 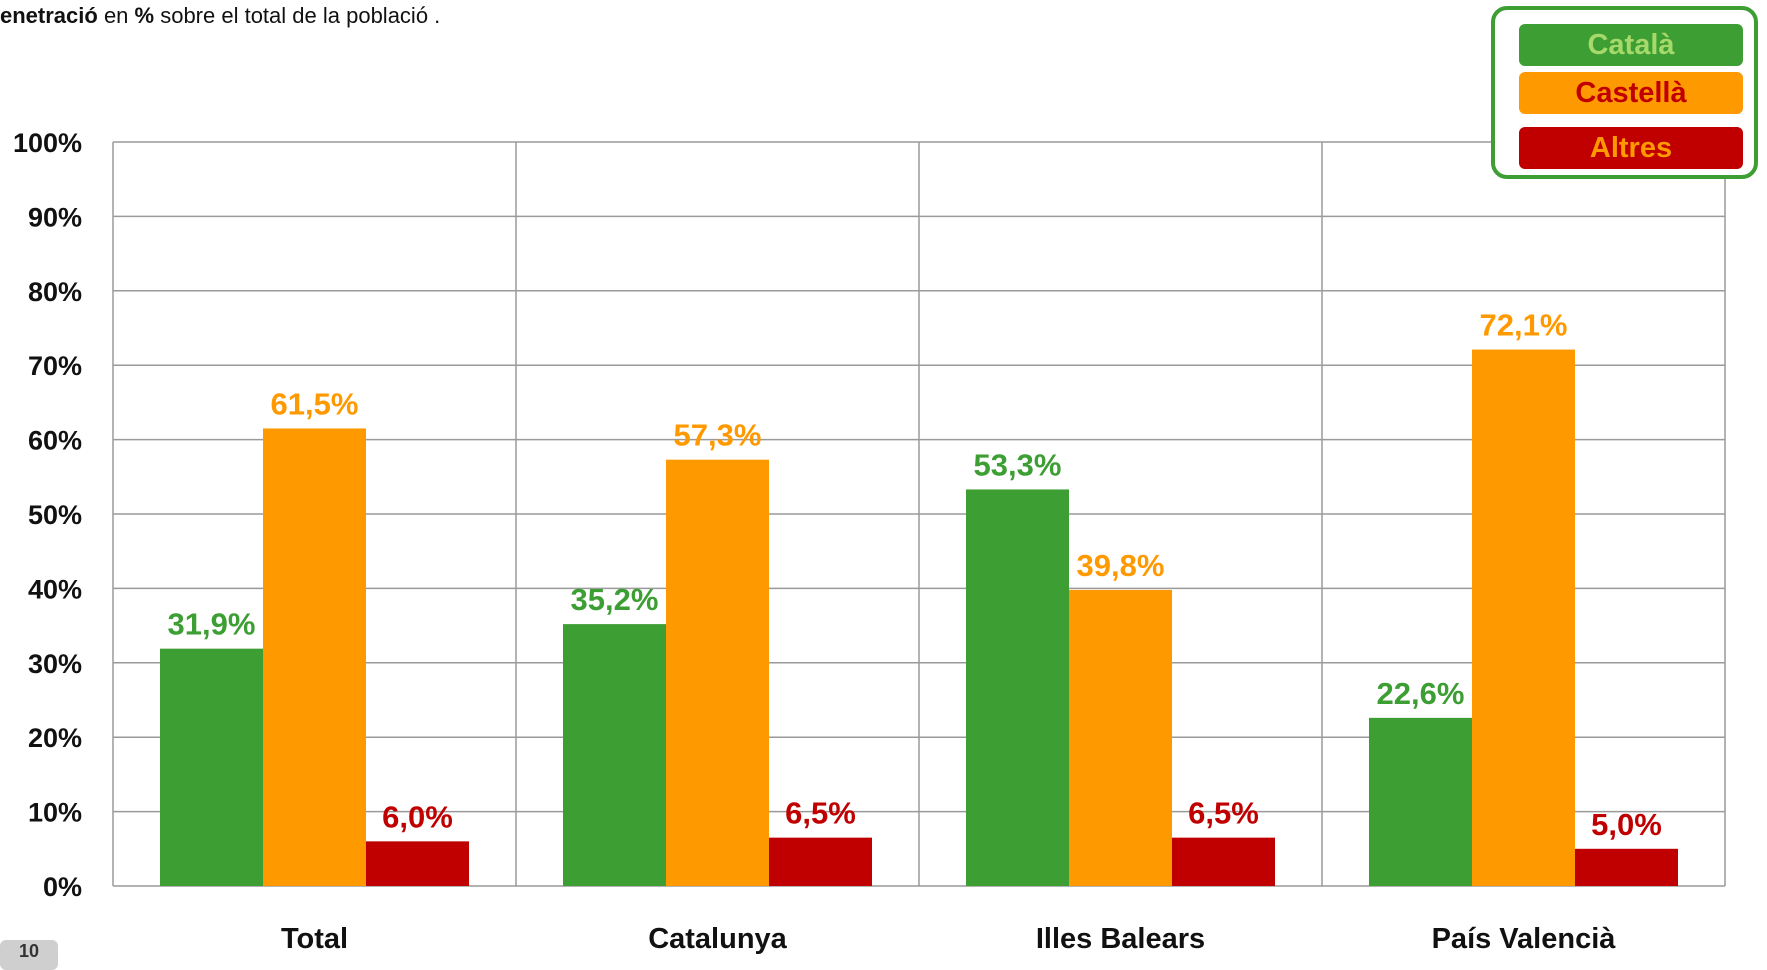 I want to click on x-category-label: Catalunya, so click(x=717, y=939).